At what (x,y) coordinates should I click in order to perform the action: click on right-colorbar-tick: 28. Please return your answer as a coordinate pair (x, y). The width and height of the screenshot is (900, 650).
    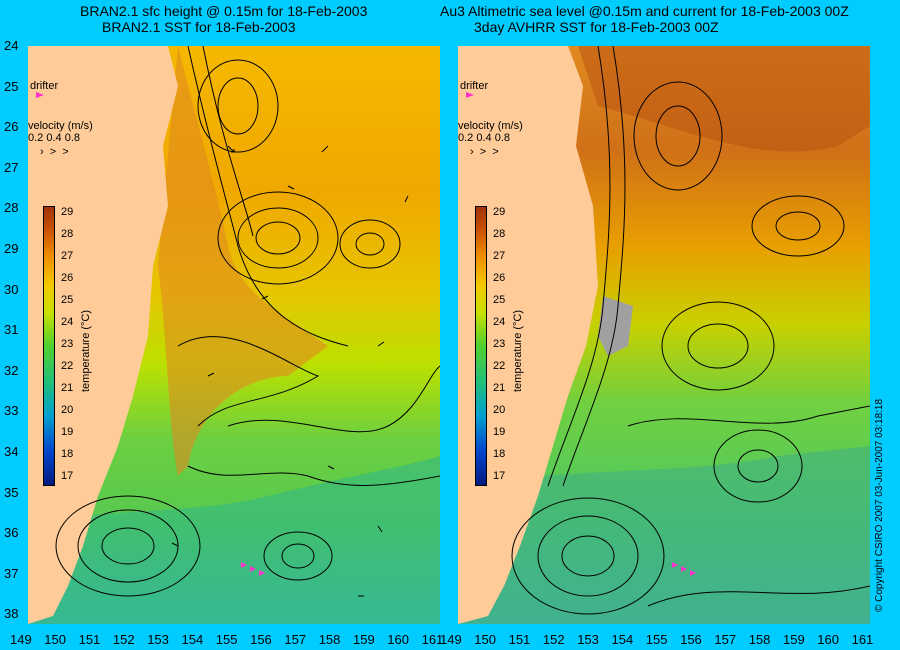
    Looking at the image, I should click on (499, 234).